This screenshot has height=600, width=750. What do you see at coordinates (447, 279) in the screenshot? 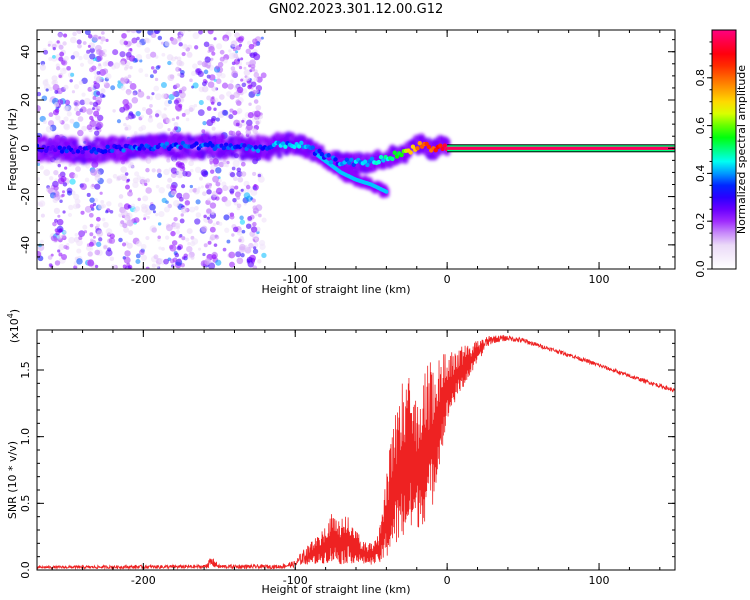
I see `x-tick-label: 0` at bounding box center [447, 279].